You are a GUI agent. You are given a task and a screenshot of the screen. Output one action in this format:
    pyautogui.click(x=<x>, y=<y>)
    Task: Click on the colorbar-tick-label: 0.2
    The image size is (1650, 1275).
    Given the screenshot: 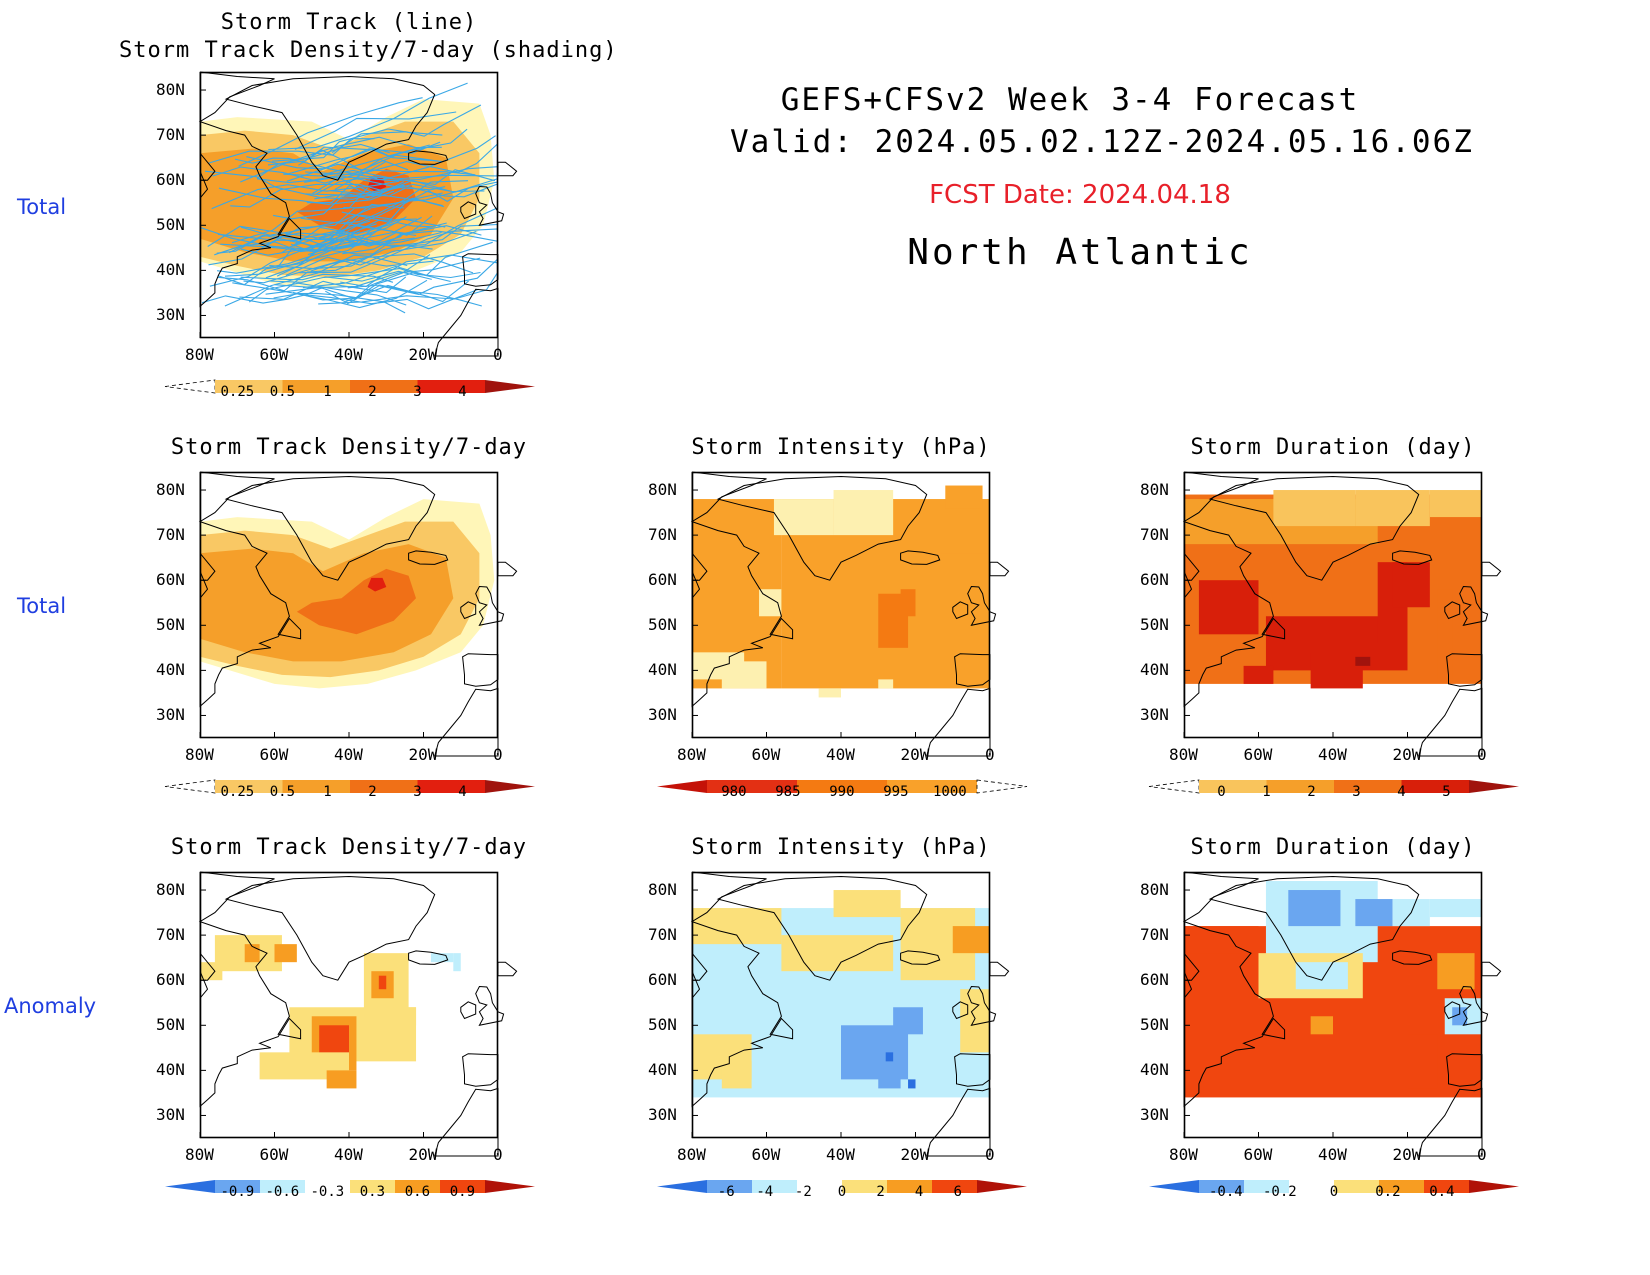 What is the action you would take?
    pyautogui.click(x=1388, y=1192)
    